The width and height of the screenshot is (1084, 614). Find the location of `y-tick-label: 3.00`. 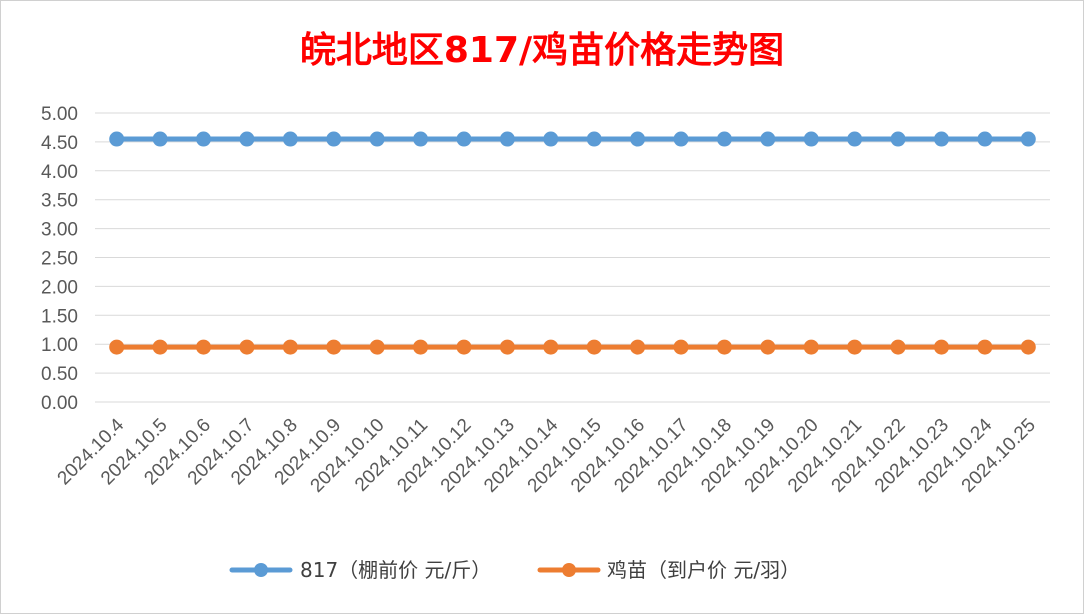

y-tick-label: 3.00 is located at coordinates (59, 230).